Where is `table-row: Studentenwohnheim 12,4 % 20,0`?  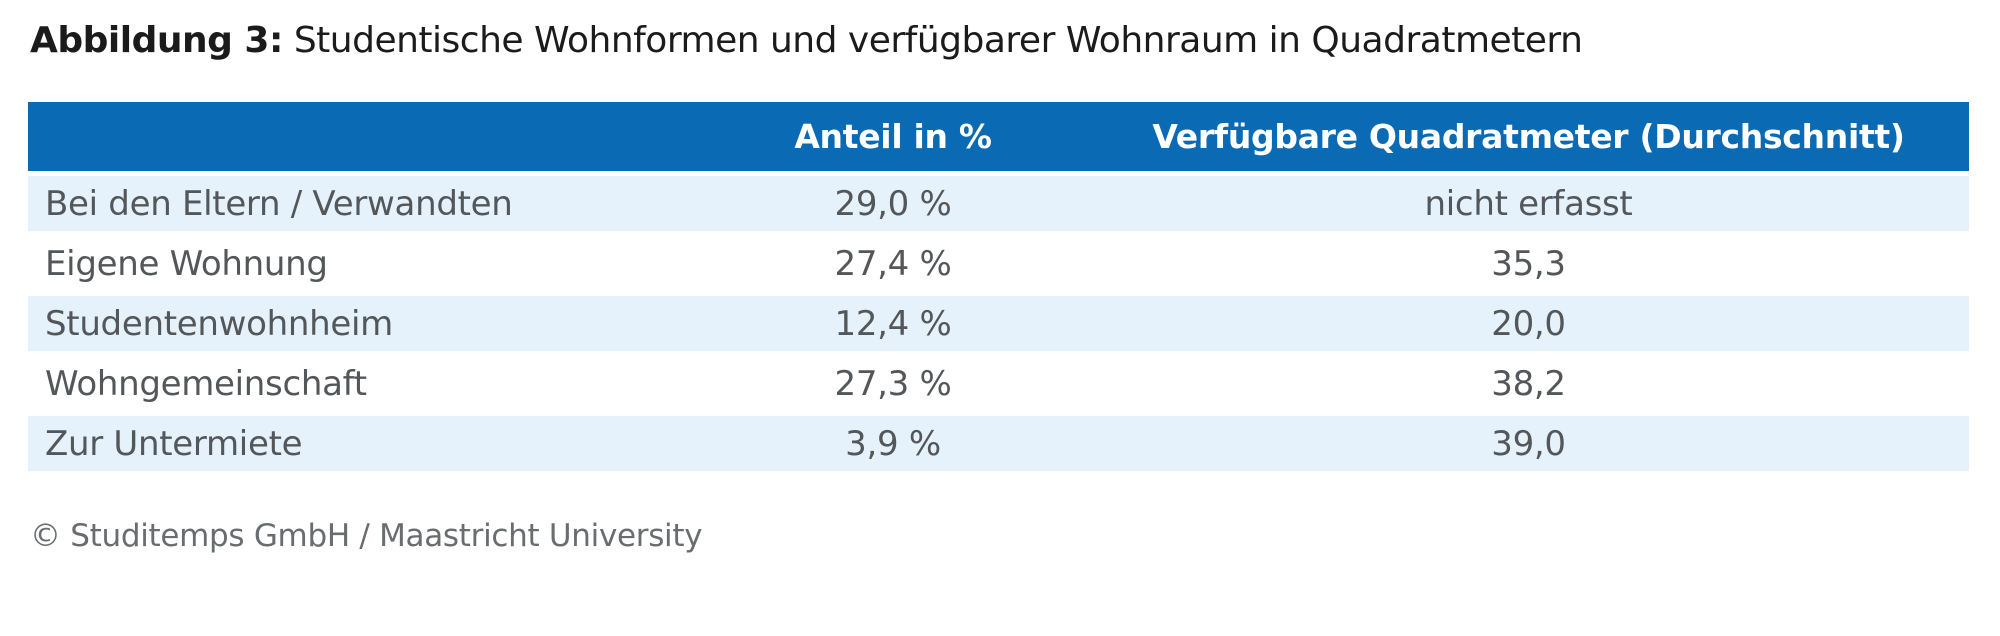
table-row: Studentenwohnheim 12,4 % 20,0 is located at coordinates (998, 325).